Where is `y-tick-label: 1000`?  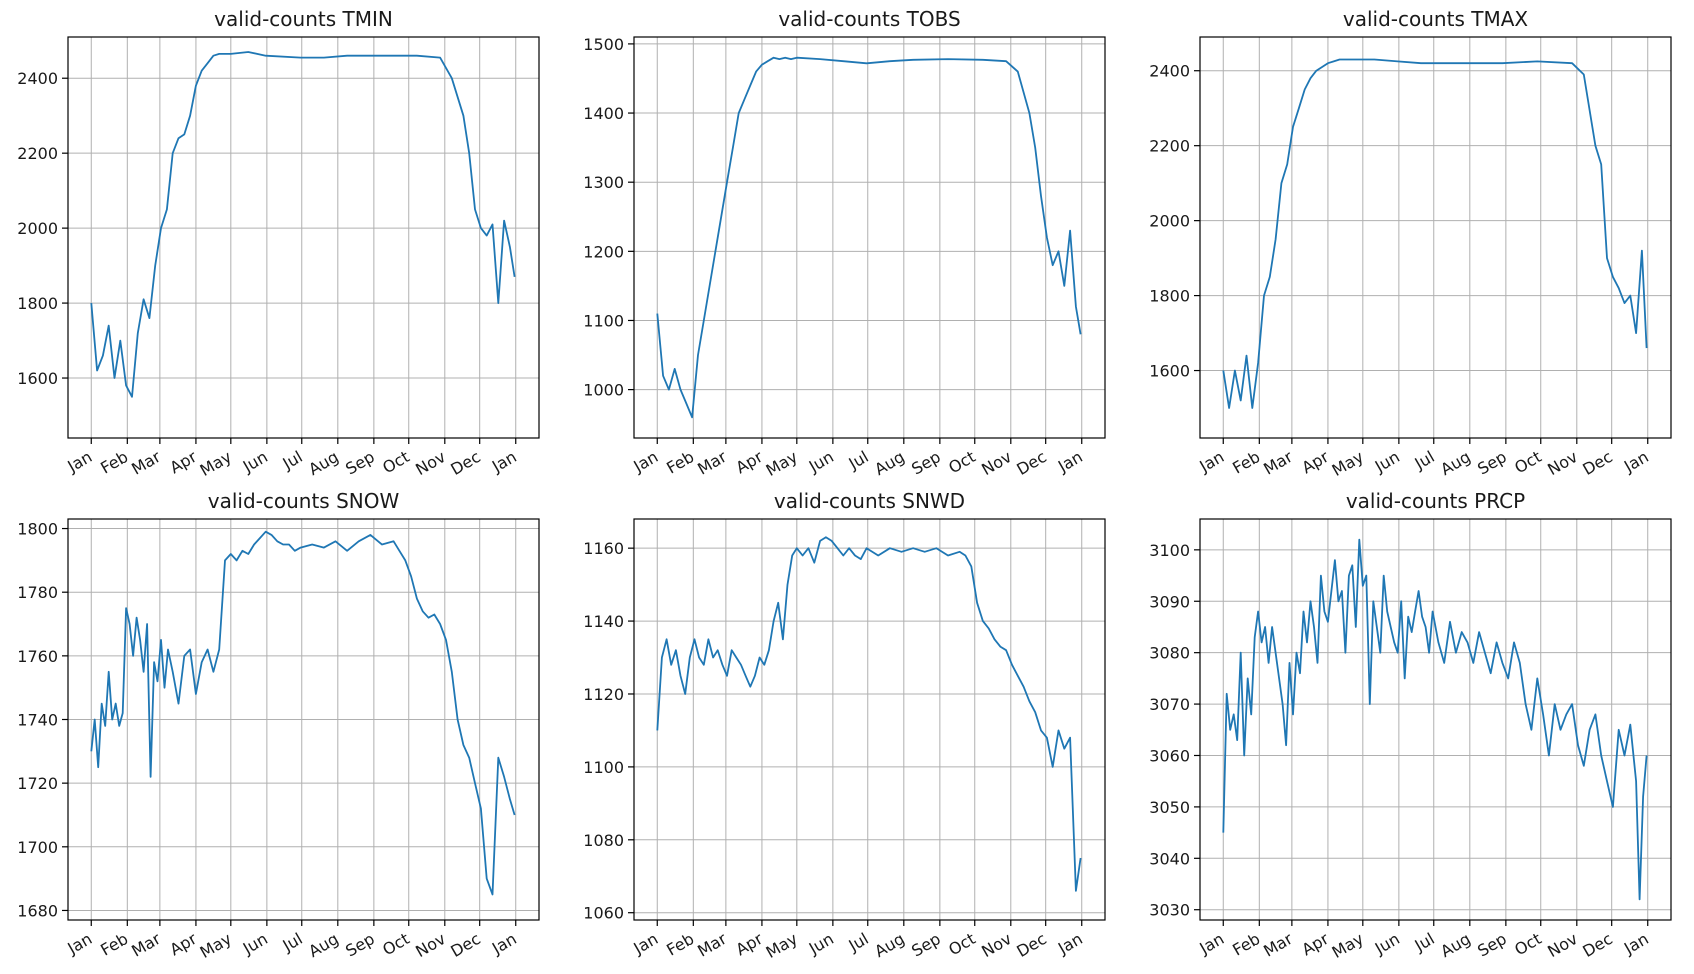
y-tick-label: 1000 is located at coordinates (603, 390).